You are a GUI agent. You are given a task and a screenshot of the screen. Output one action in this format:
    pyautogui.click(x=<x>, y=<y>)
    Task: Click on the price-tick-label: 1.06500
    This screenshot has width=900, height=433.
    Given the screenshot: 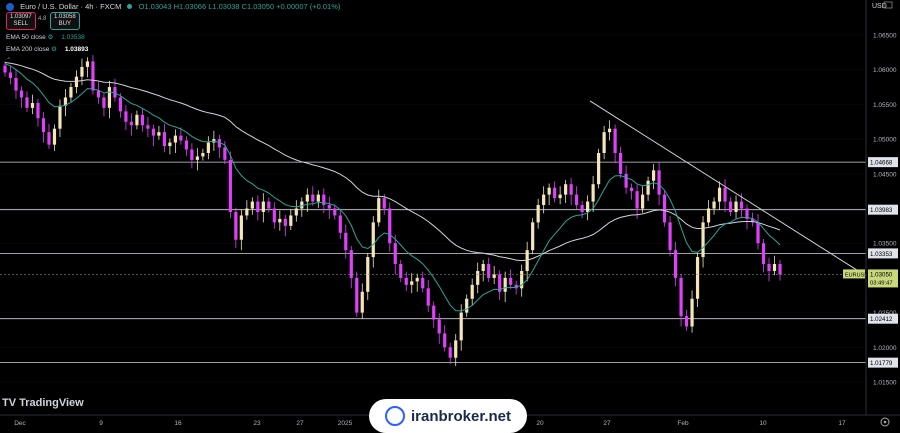 What is the action you would take?
    pyautogui.click(x=885, y=36)
    